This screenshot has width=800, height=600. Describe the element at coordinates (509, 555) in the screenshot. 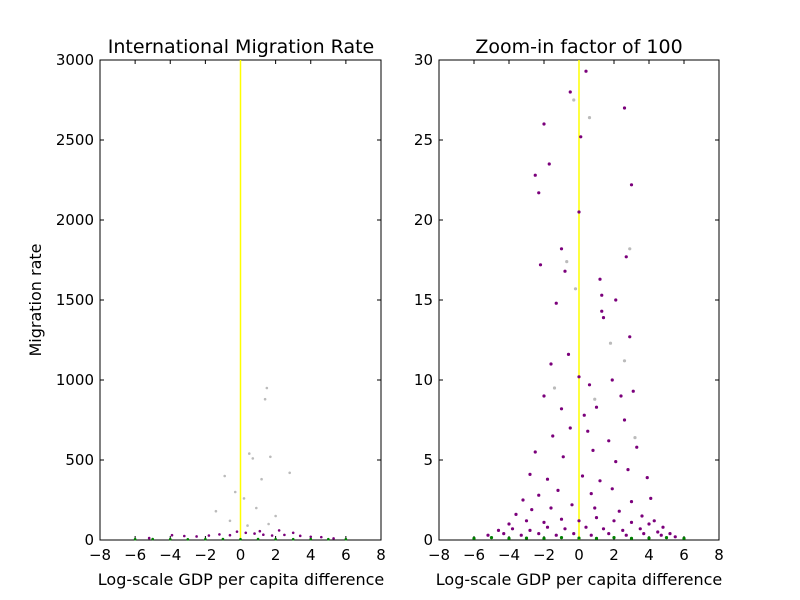

I see `chart-right-xtick-label: −4` at that location.